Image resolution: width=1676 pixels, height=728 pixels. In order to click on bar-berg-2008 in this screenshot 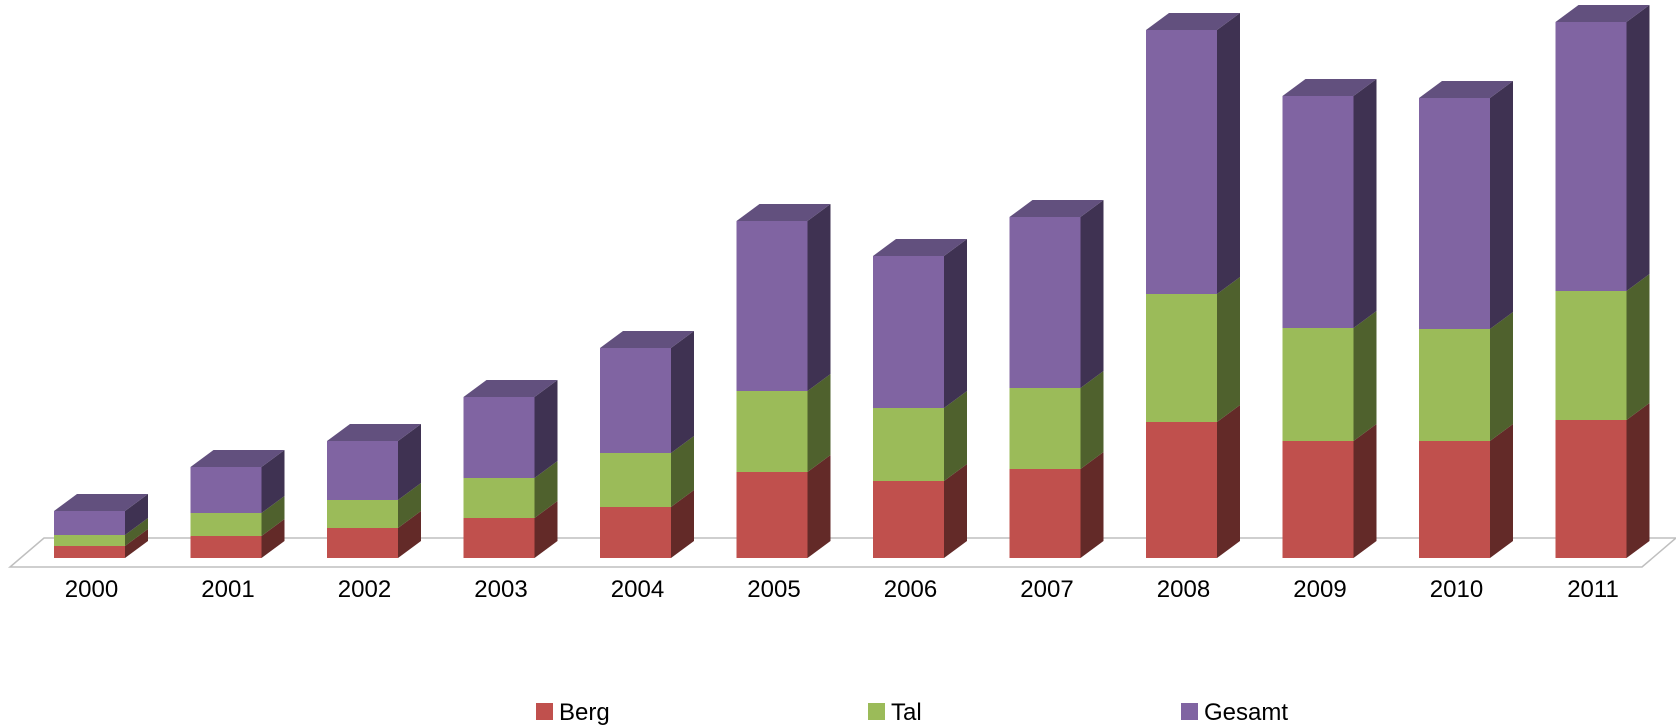, I will do `click(1181, 490)`.